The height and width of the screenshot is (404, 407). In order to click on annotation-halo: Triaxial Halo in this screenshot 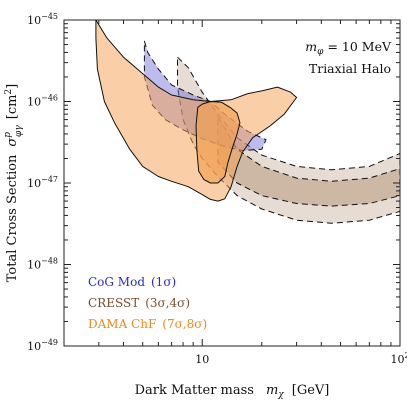, I will do `click(350, 68)`.